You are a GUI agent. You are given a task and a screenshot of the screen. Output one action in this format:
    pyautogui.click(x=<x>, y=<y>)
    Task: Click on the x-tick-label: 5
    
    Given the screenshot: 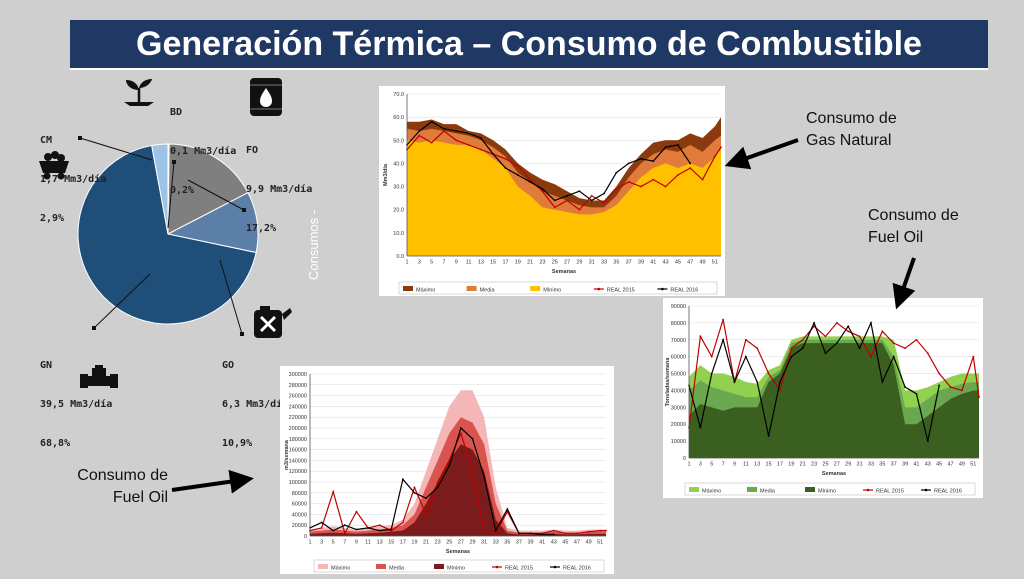 What is the action you would take?
    pyautogui.click(x=431, y=263)
    